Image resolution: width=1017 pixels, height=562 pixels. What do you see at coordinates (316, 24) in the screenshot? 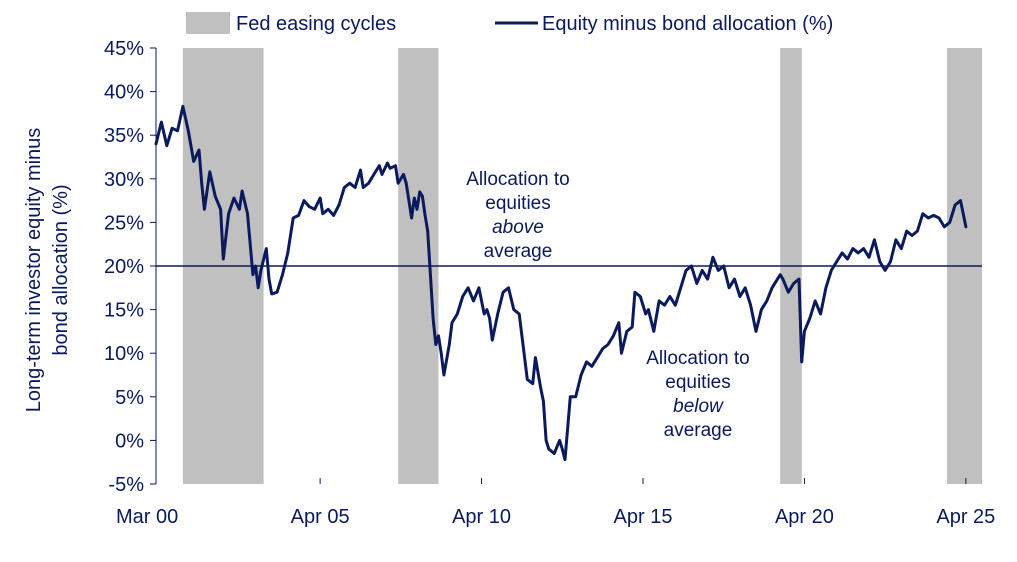
I see `legend-label-easing: Fed easing cycles` at bounding box center [316, 24].